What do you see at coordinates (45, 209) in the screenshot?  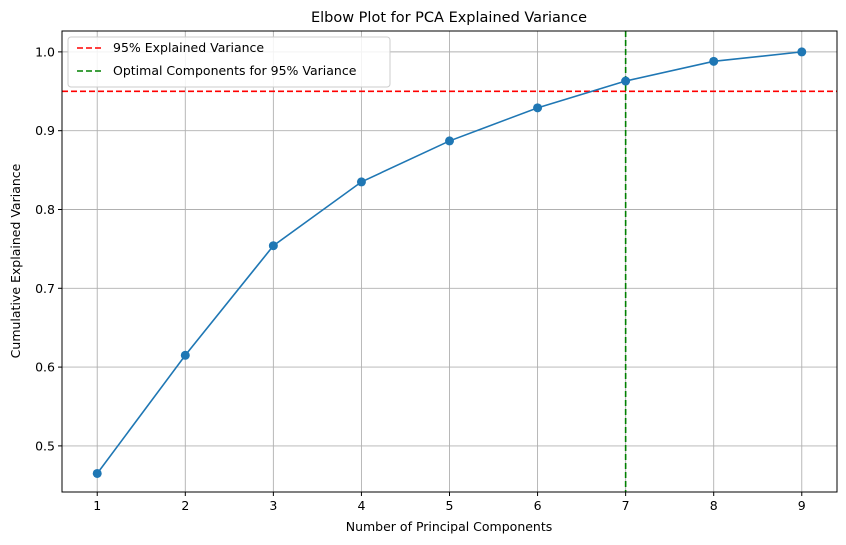 I see `y-tick-label: 0.8` at bounding box center [45, 209].